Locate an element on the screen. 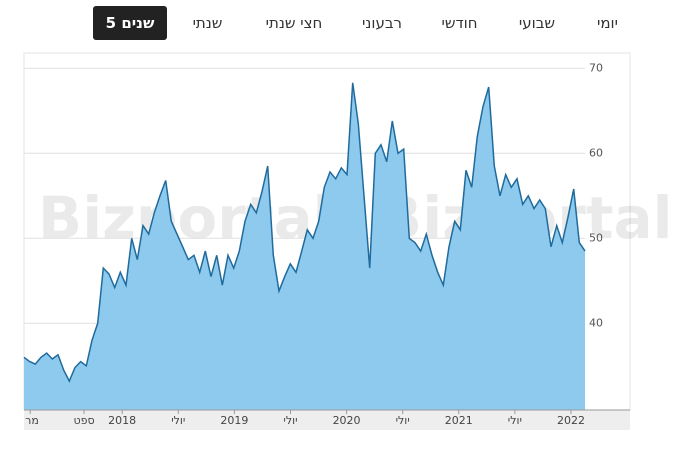 This screenshot has height=456, width=676. tab: יומי is located at coordinates (607, 23).